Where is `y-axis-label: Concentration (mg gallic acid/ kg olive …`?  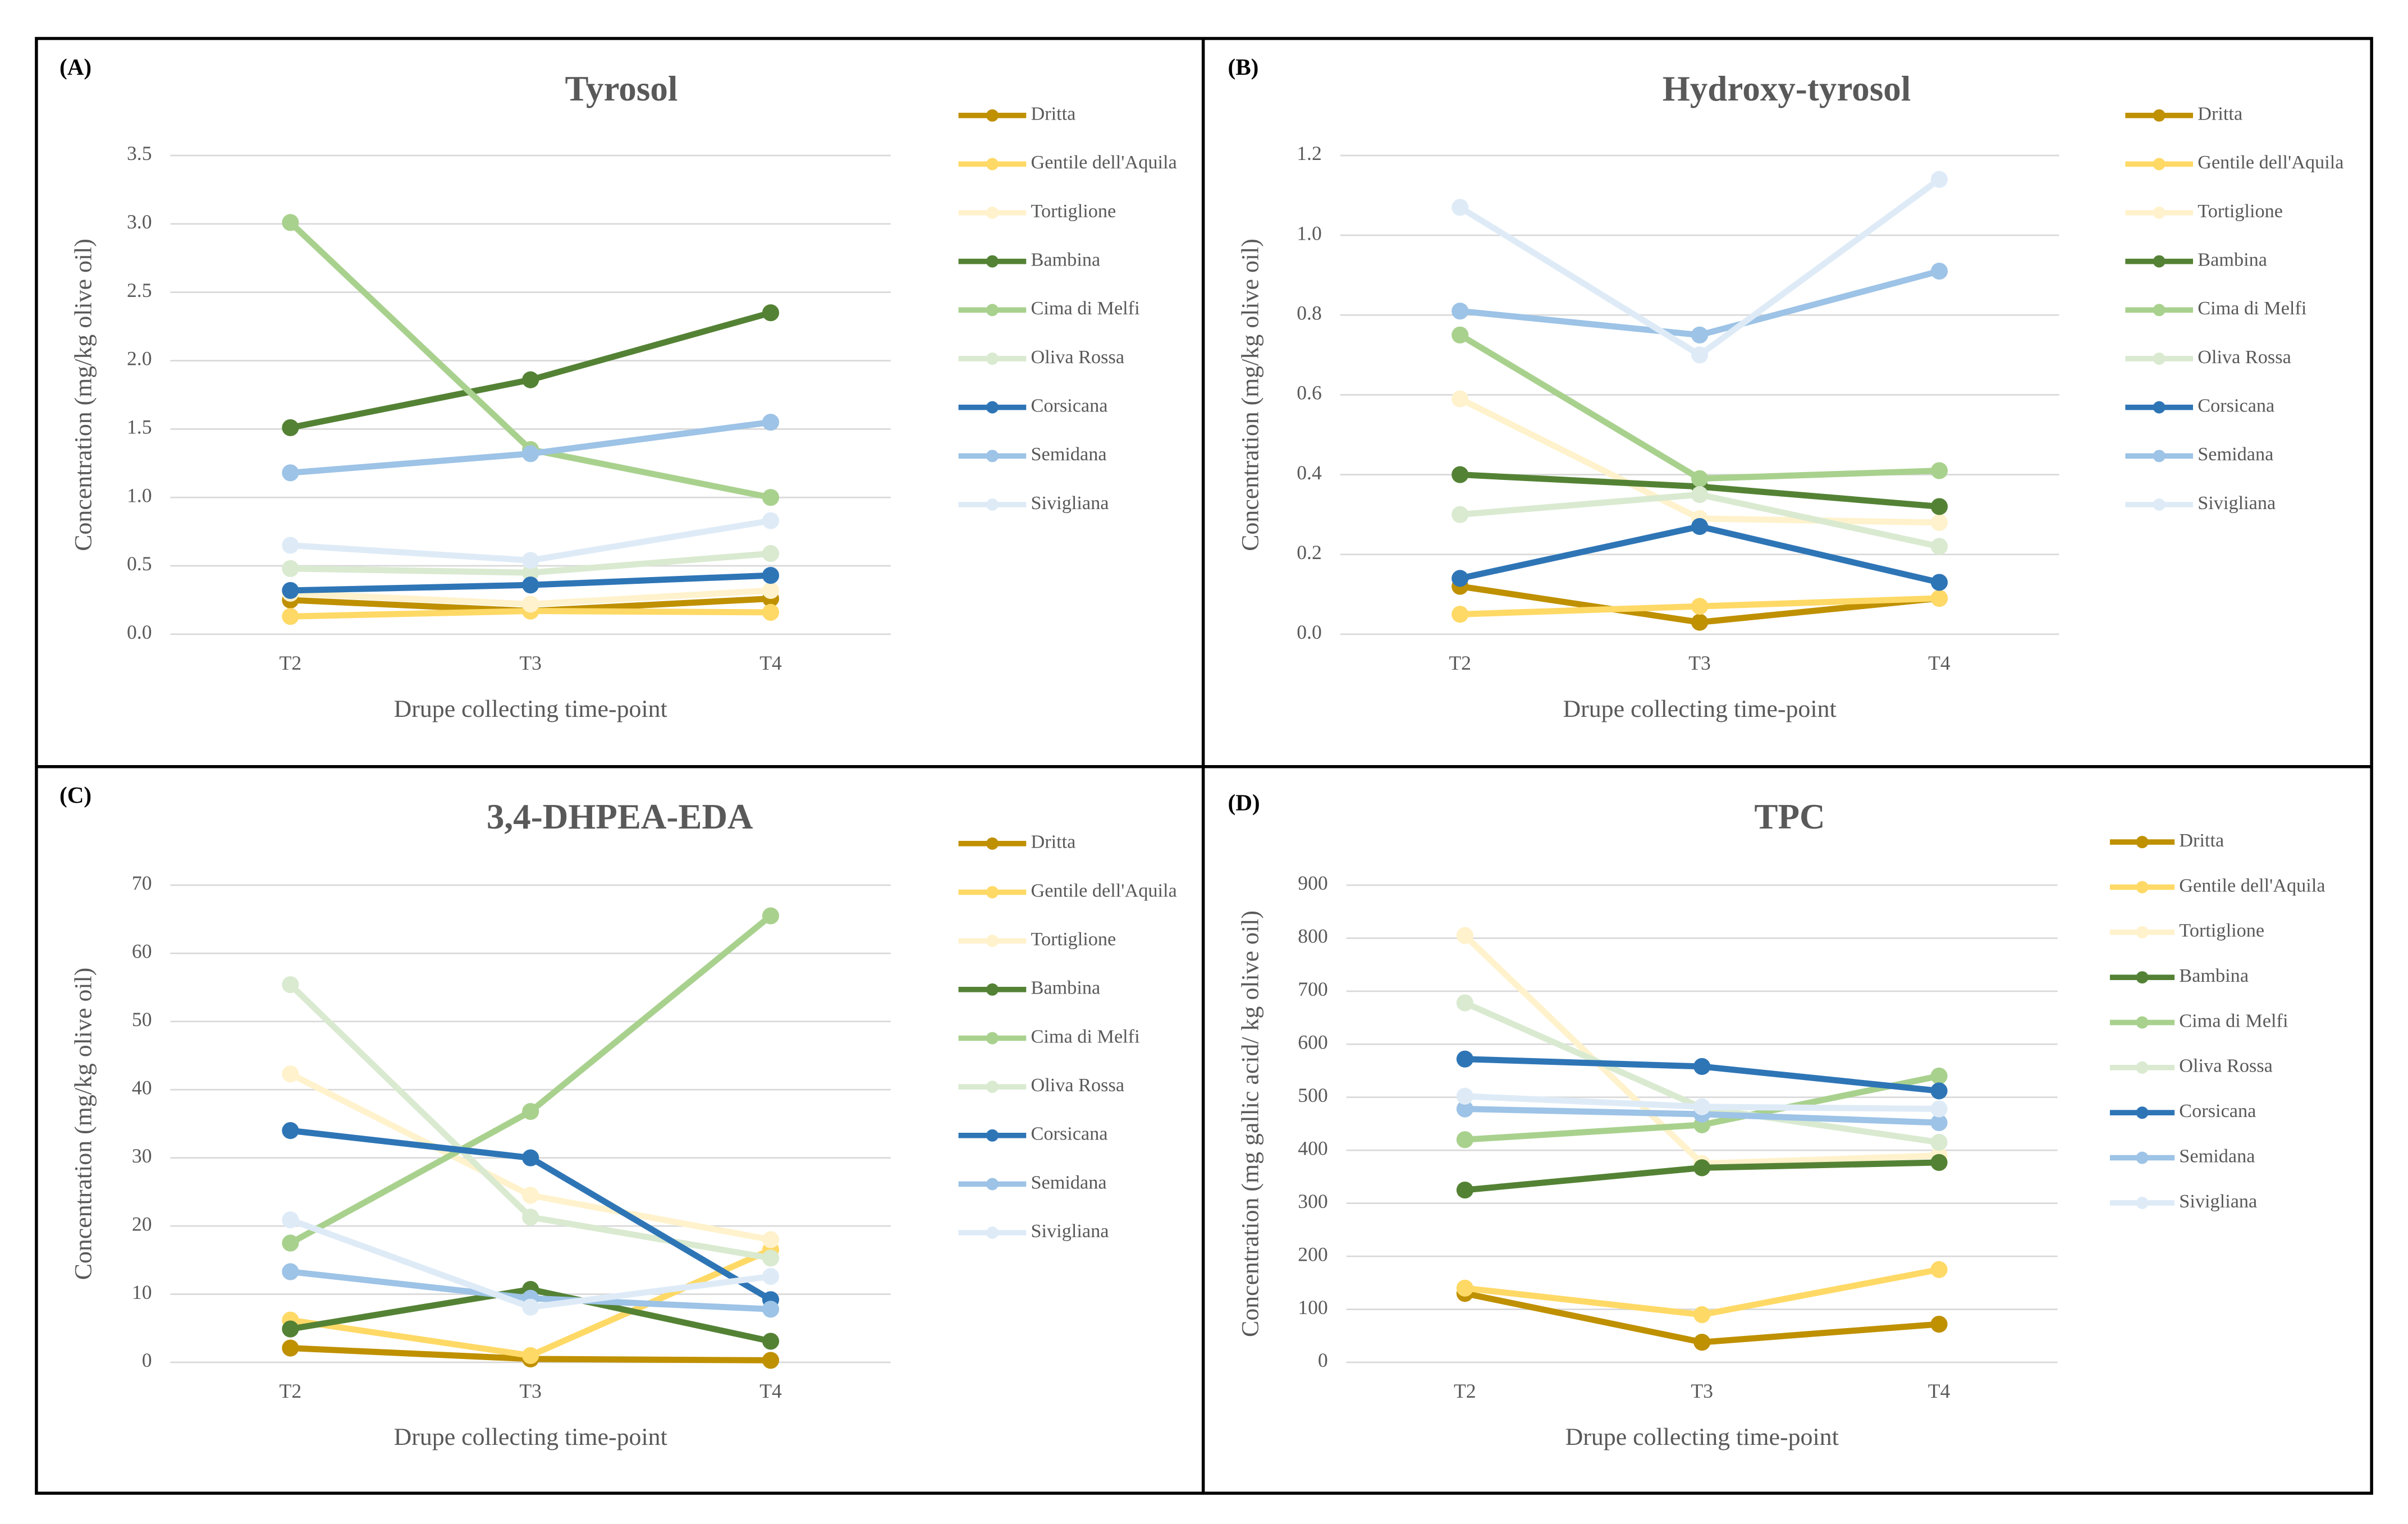
y-axis-label: Concentration (mg gallic acid/ kg olive … is located at coordinates (1250, 1123).